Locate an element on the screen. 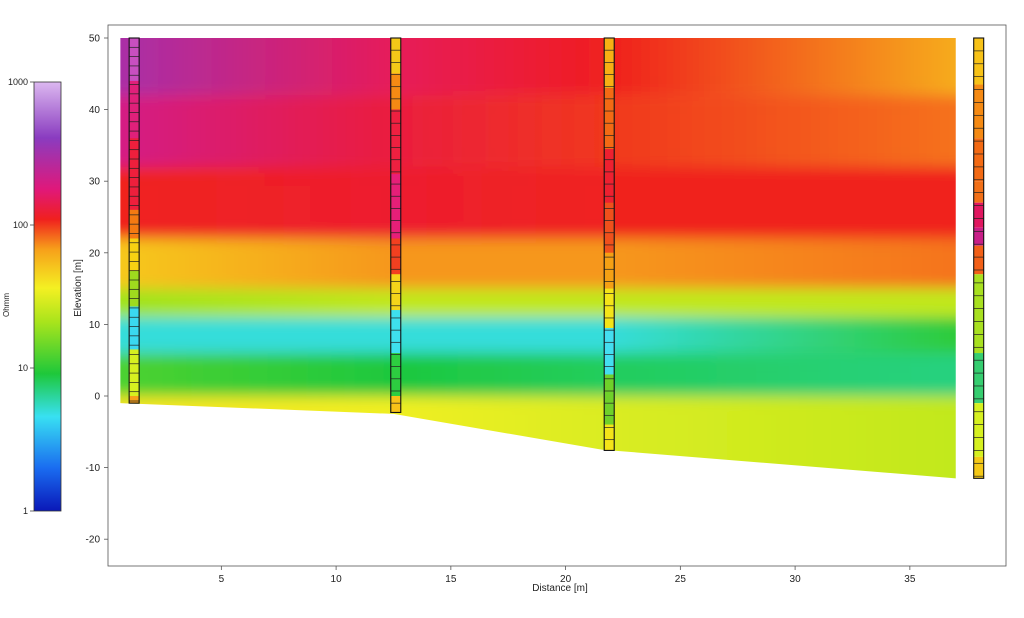 The width and height of the screenshot is (1024, 618). x-tick-label: 35 is located at coordinates (910, 579).